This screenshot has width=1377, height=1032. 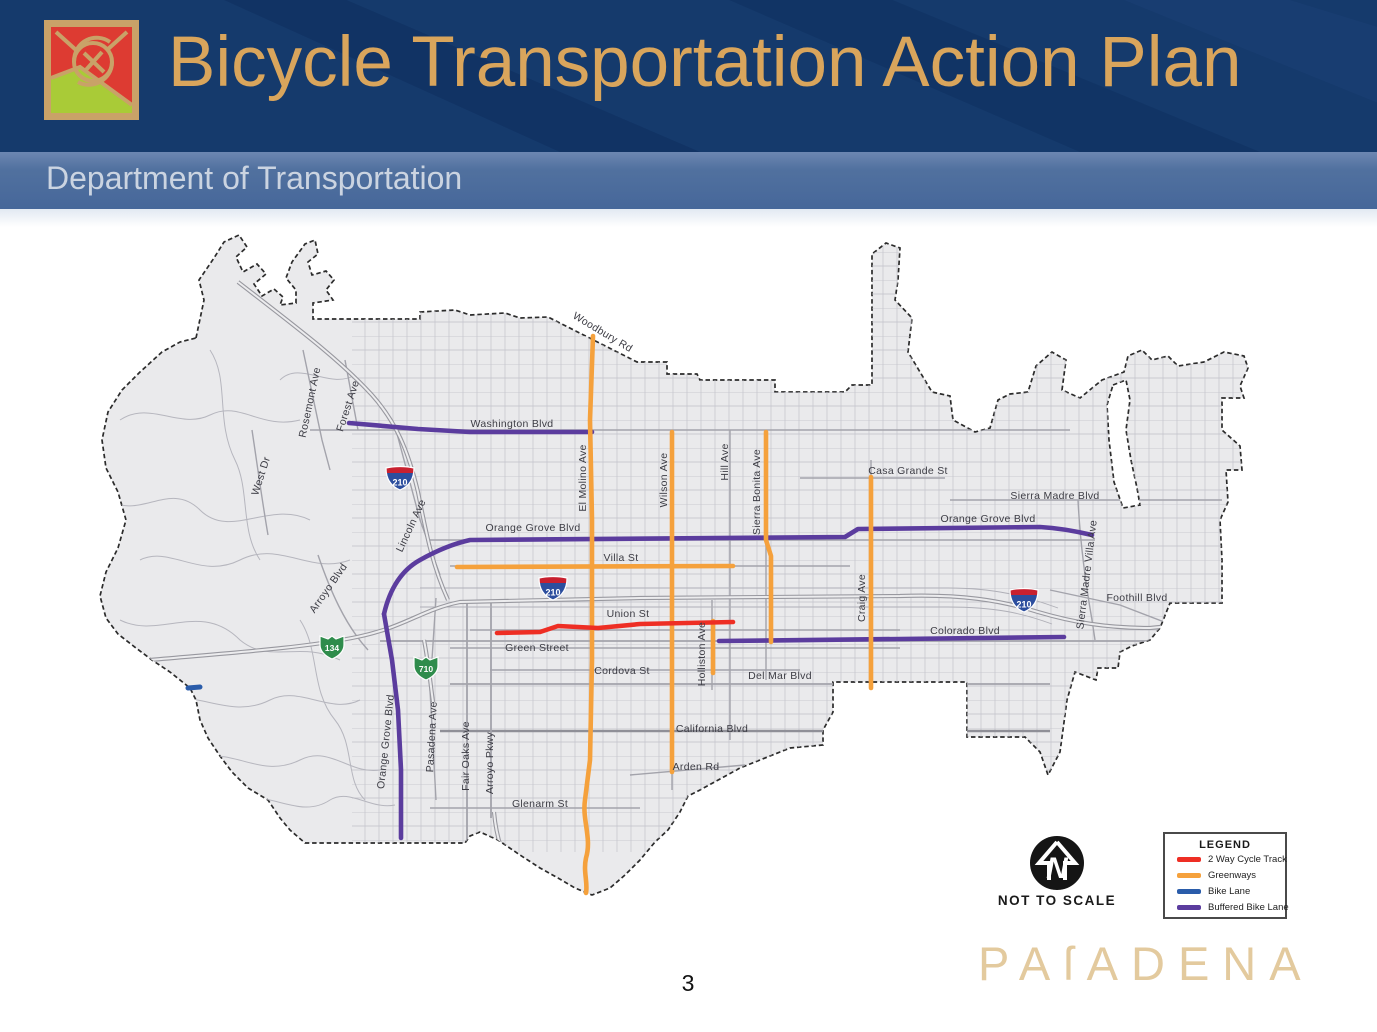 What do you see at coordinates (1136, 598) in the screenshot?
I see `label-foothill-blvd: Foothill Blvd` at bounding box center [1136, 598].